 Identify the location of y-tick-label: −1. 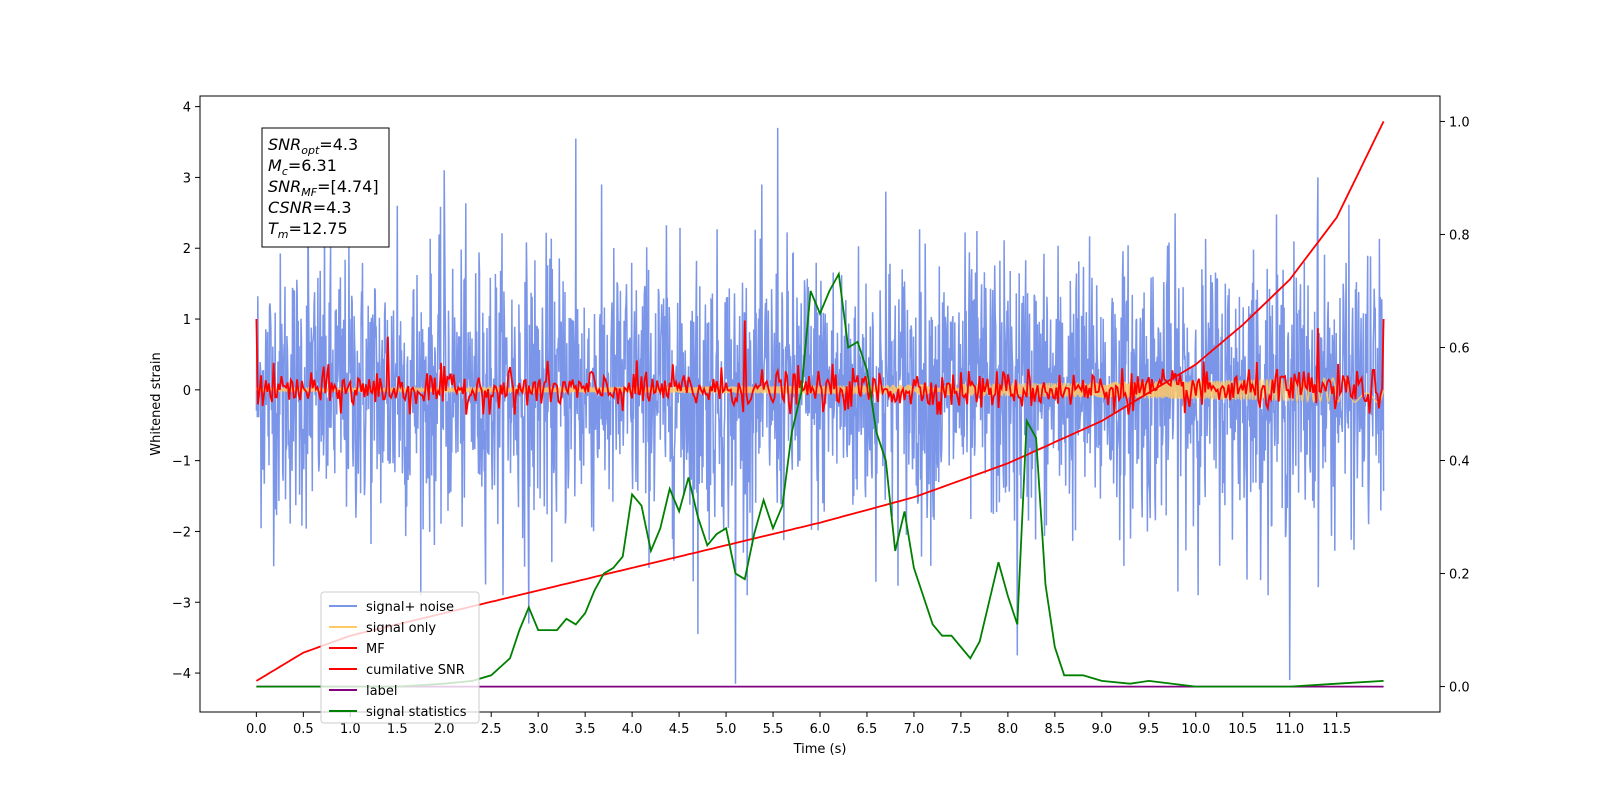
(181, 462).